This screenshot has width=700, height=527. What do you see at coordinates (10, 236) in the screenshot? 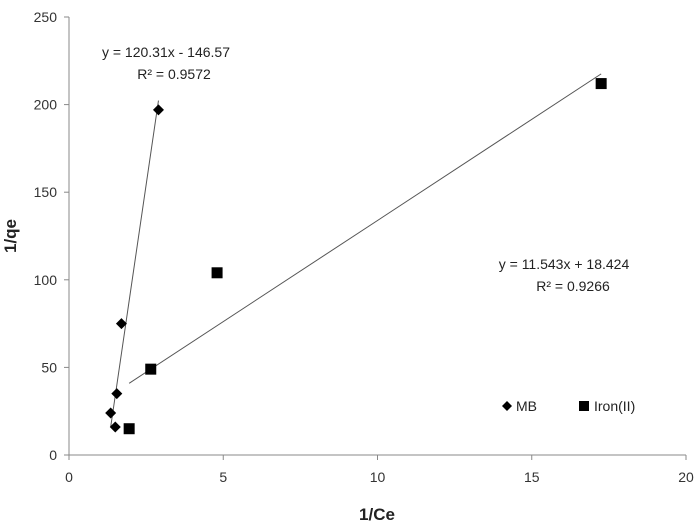
I see `y-axis-title: 1/qe` at bounding box center [10, 236].